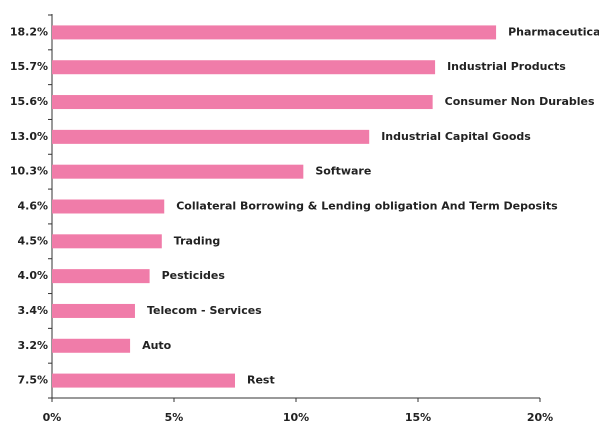 The height and width of the screenshot is (426, 599). What do you see at coordinates (32, 240) in the screenshot?
I see `value-label: 4.5%` at bounding box center [32, 240].